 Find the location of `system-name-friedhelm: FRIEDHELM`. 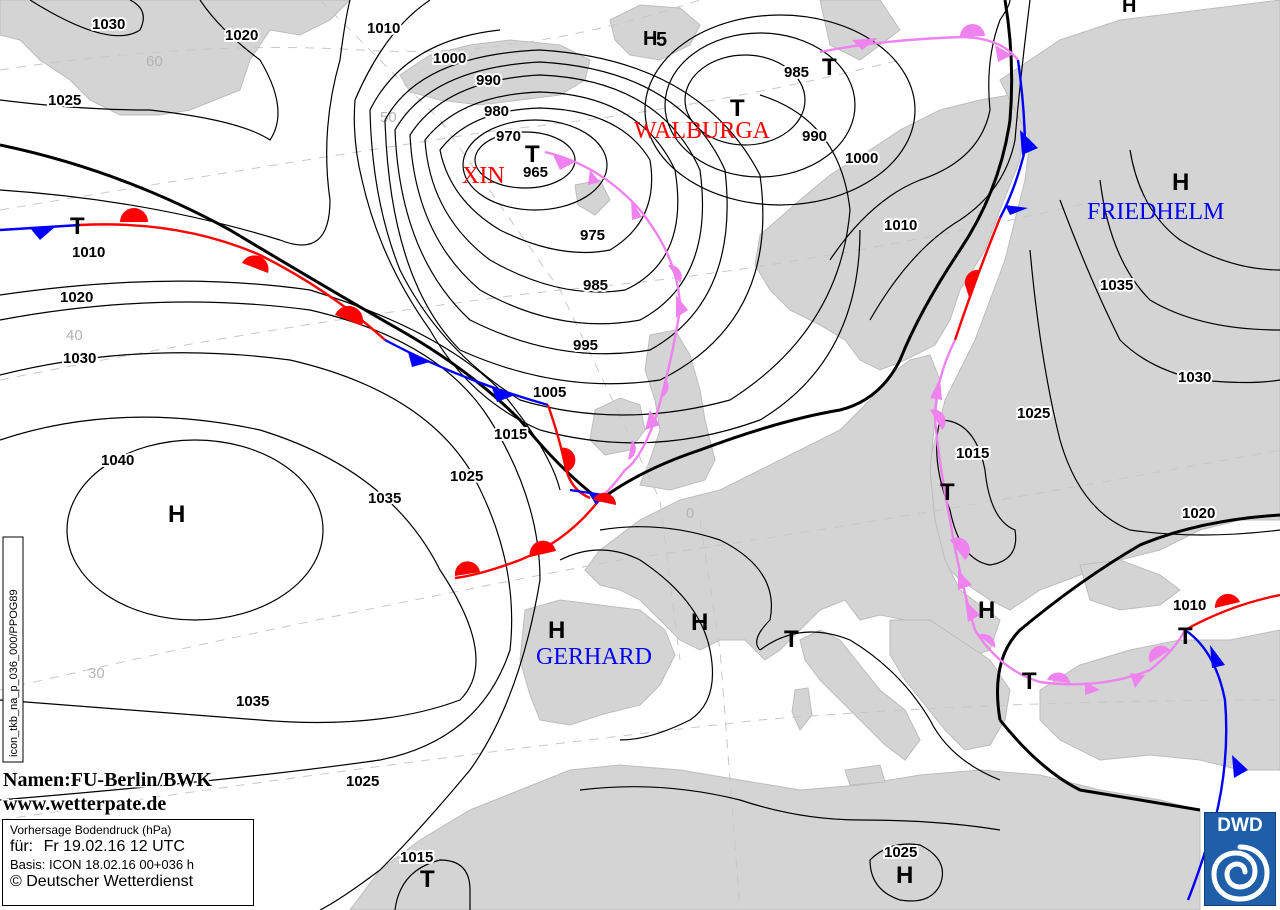

system-name-friedhelm: FRIEDHELM is located at coordinates (1155, 212).